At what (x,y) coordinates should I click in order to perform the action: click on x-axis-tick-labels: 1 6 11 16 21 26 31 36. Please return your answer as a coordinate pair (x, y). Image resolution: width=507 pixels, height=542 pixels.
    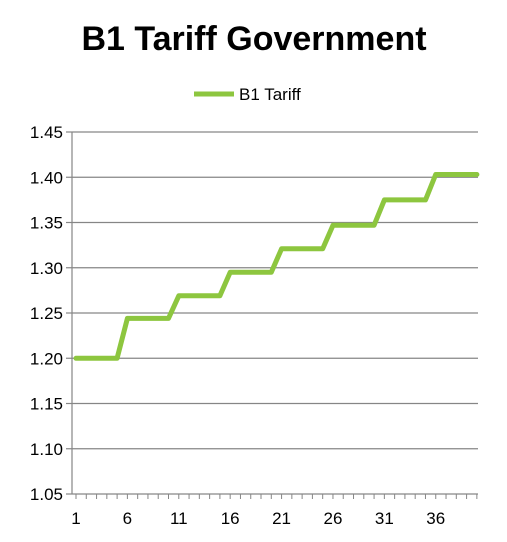
    Looking at the image, I should click on (258, 518).